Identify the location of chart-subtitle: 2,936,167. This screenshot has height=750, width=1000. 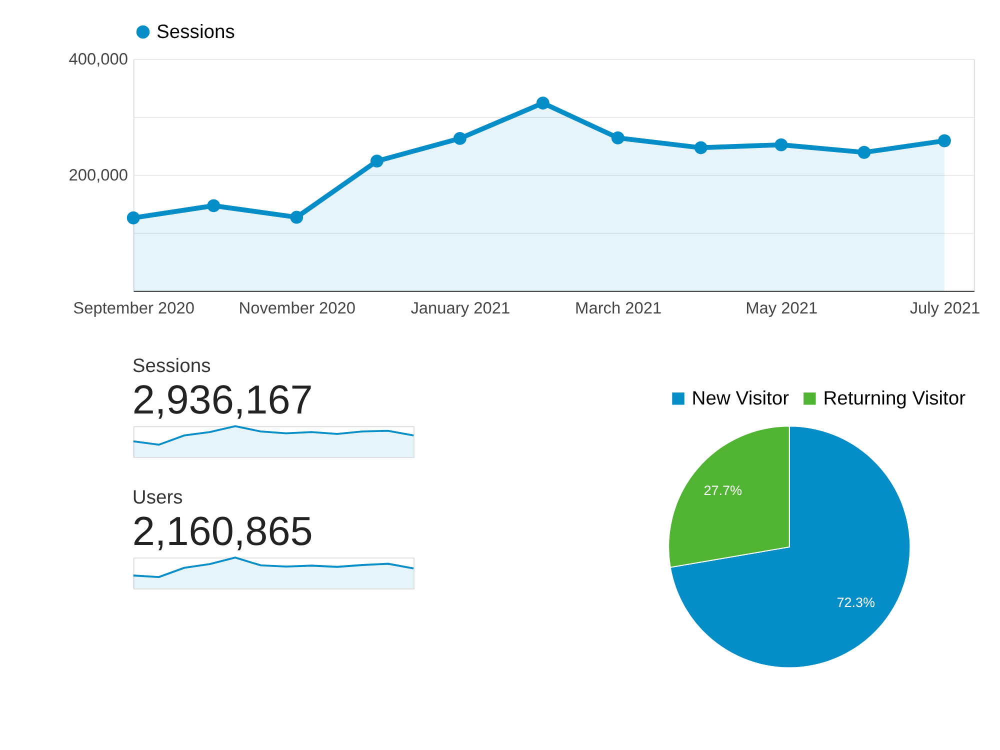
(222, 399).